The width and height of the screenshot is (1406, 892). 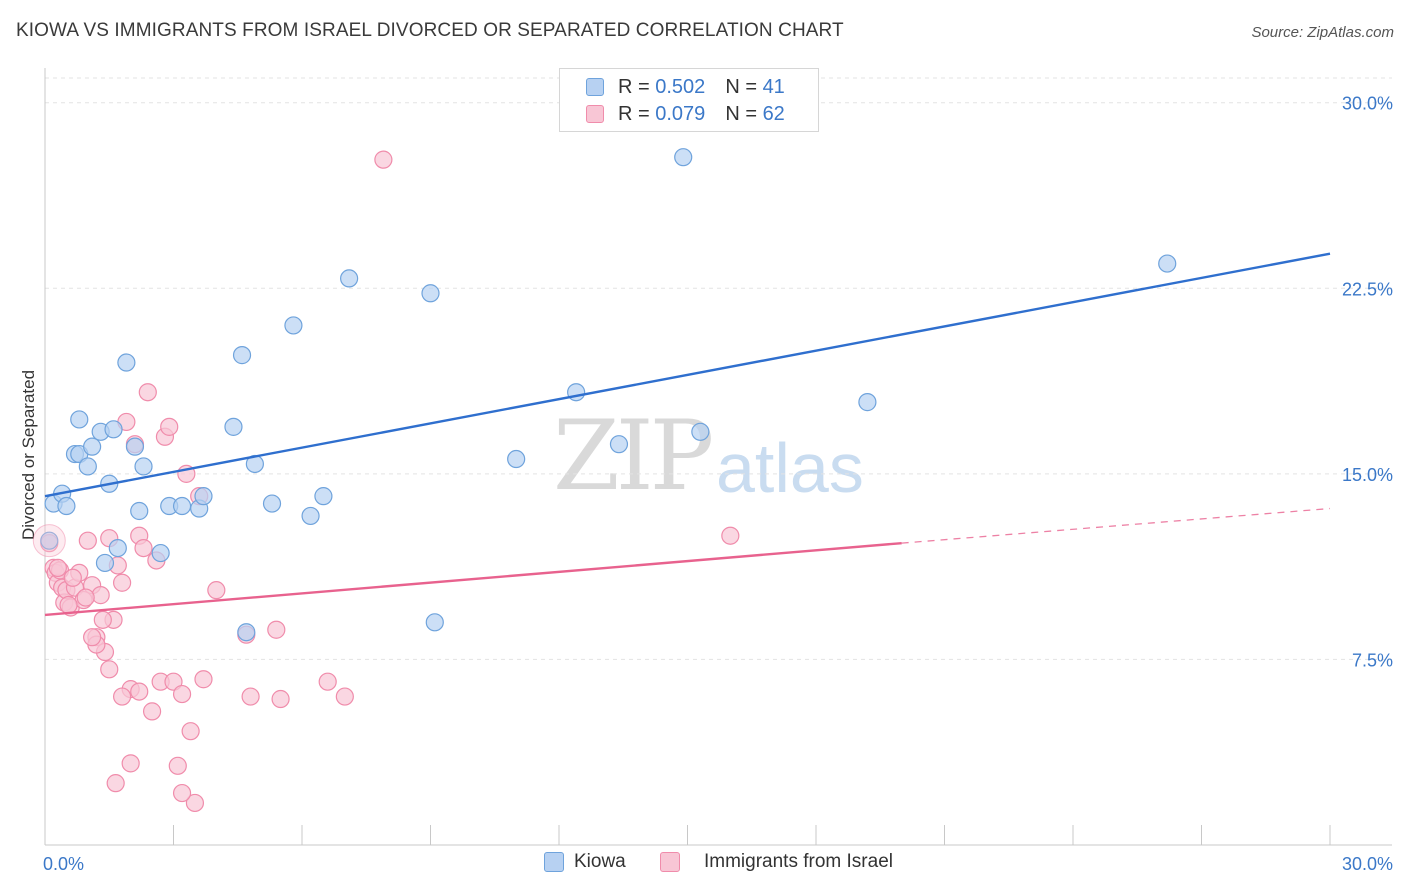 I want to click on x-tick-label: 0.0%, so click(x=63, y=864).